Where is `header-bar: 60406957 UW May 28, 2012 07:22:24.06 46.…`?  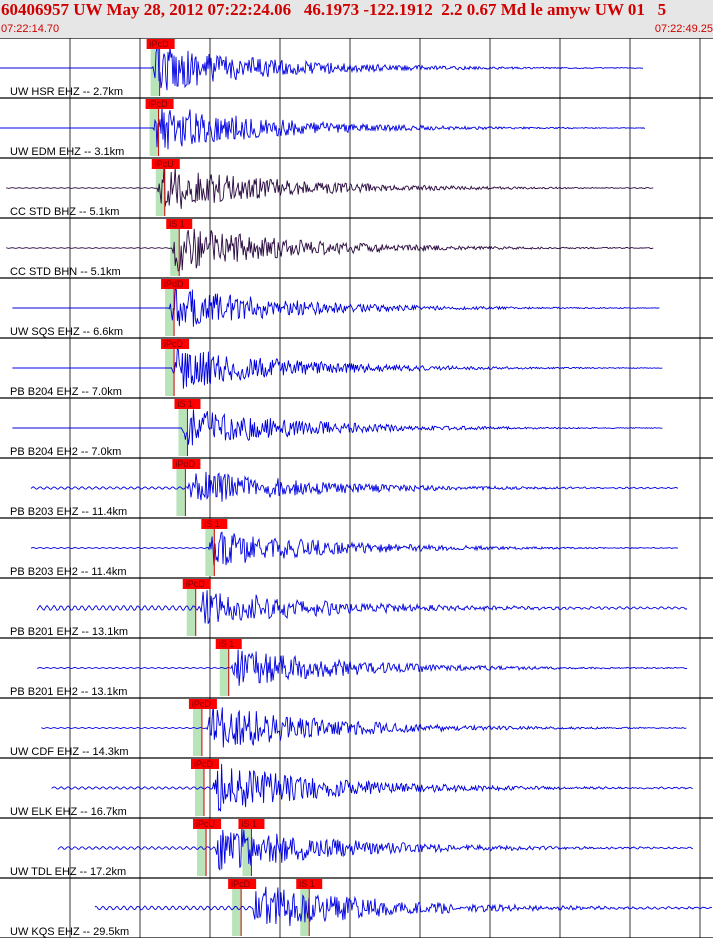
header-bar: 60406957 UW May 28, 2012 07:22:24.06 46.… is located at coordinates (356, 19).